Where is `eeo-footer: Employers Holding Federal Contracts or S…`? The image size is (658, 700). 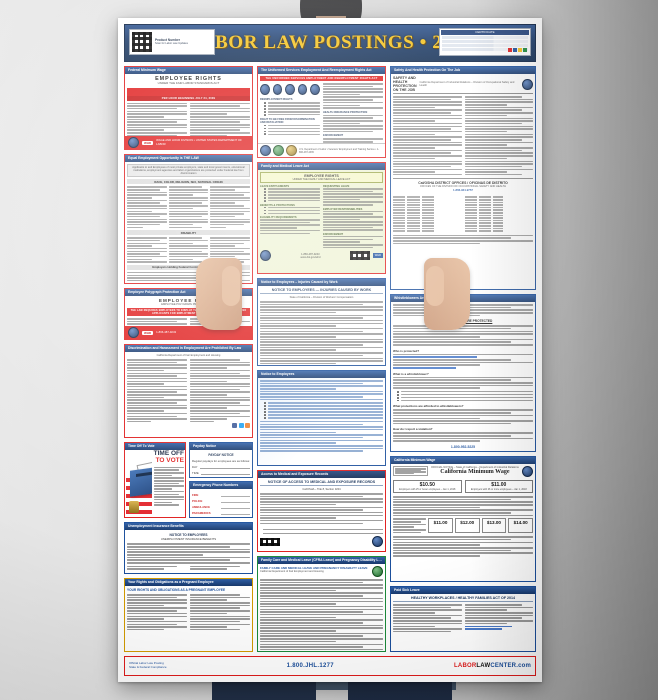 eeo-footer: Employers Holding Federal Contracts or S… is located at coordinates (188, 267).